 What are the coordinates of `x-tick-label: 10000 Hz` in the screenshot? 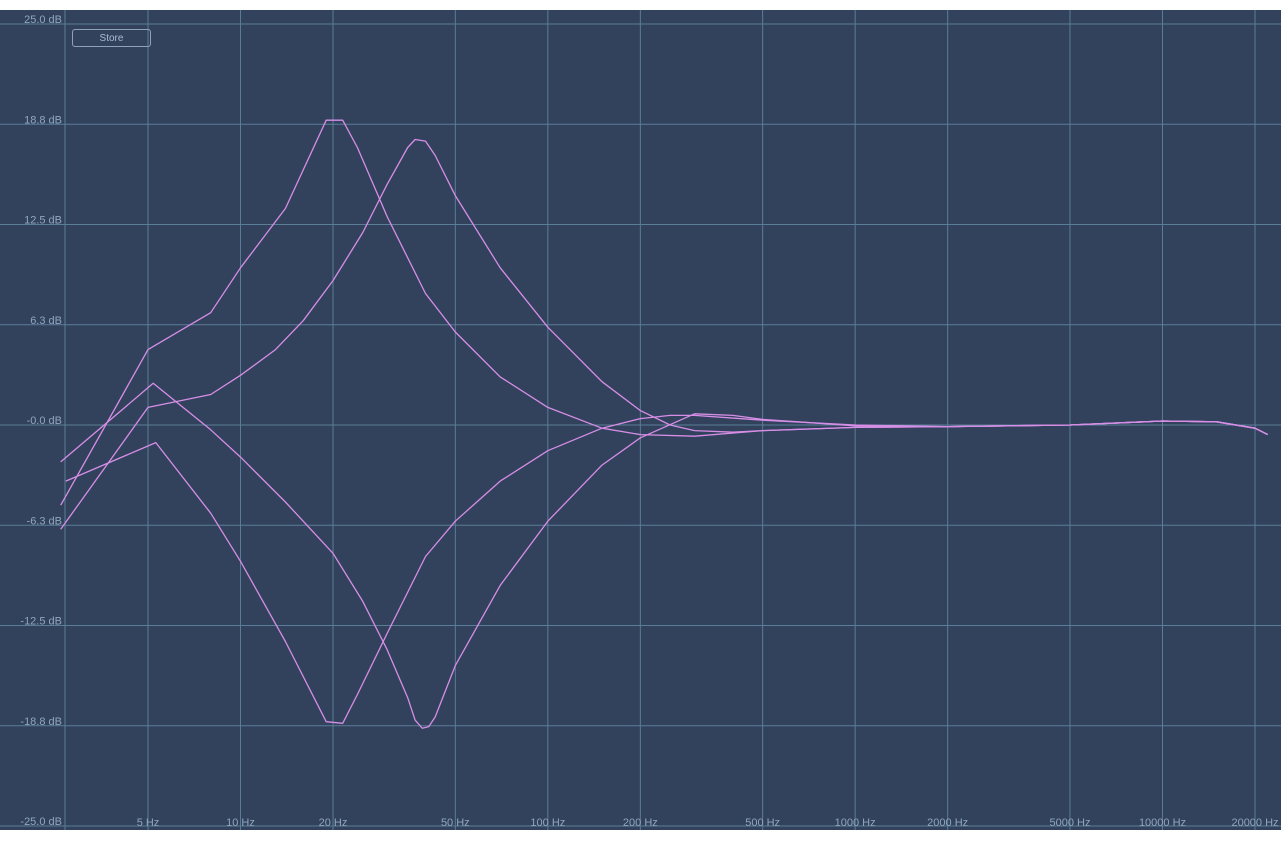 It's located at (1162, 823).